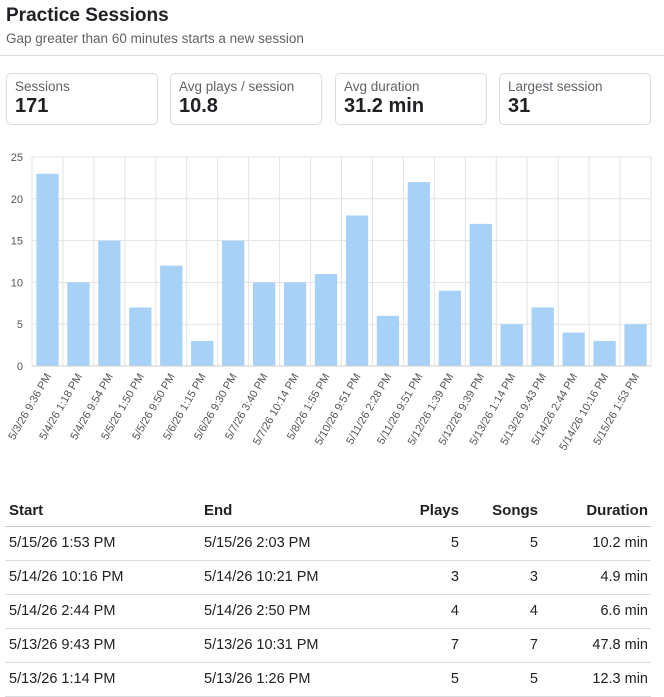  I want to click on page-title: Practice Sessions, so click(87, 15).